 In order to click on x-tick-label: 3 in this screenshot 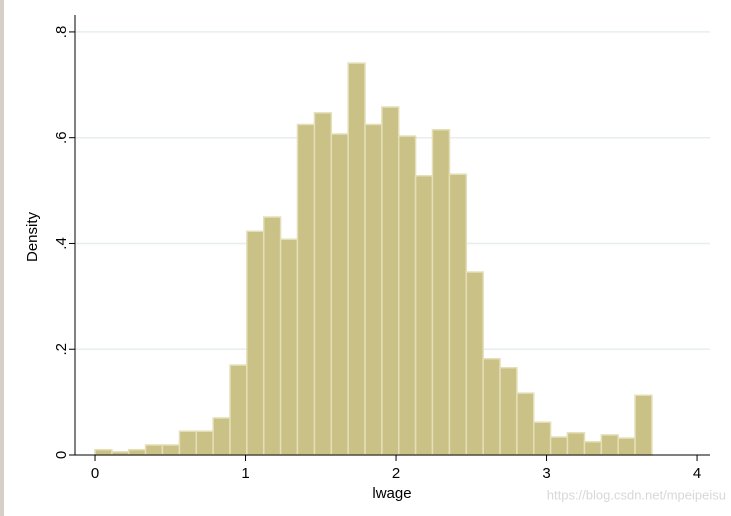, I will do `click(546, 473)`.